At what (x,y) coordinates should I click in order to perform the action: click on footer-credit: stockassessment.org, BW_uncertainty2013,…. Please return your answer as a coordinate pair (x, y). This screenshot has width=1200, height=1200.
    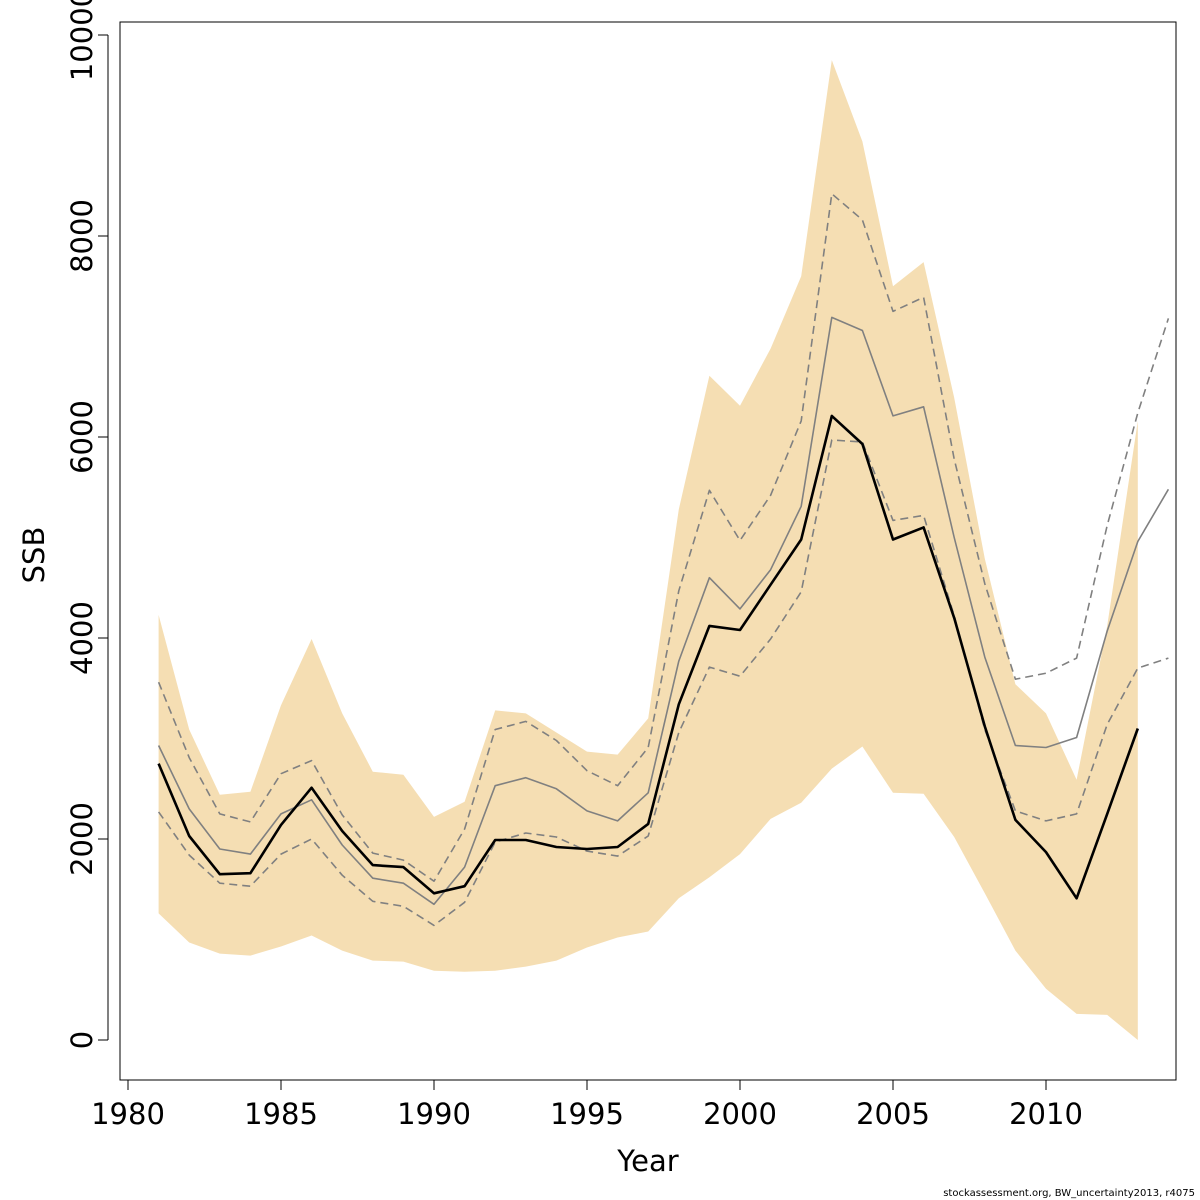
    Looking at the image, I should click on (1069, 1193).